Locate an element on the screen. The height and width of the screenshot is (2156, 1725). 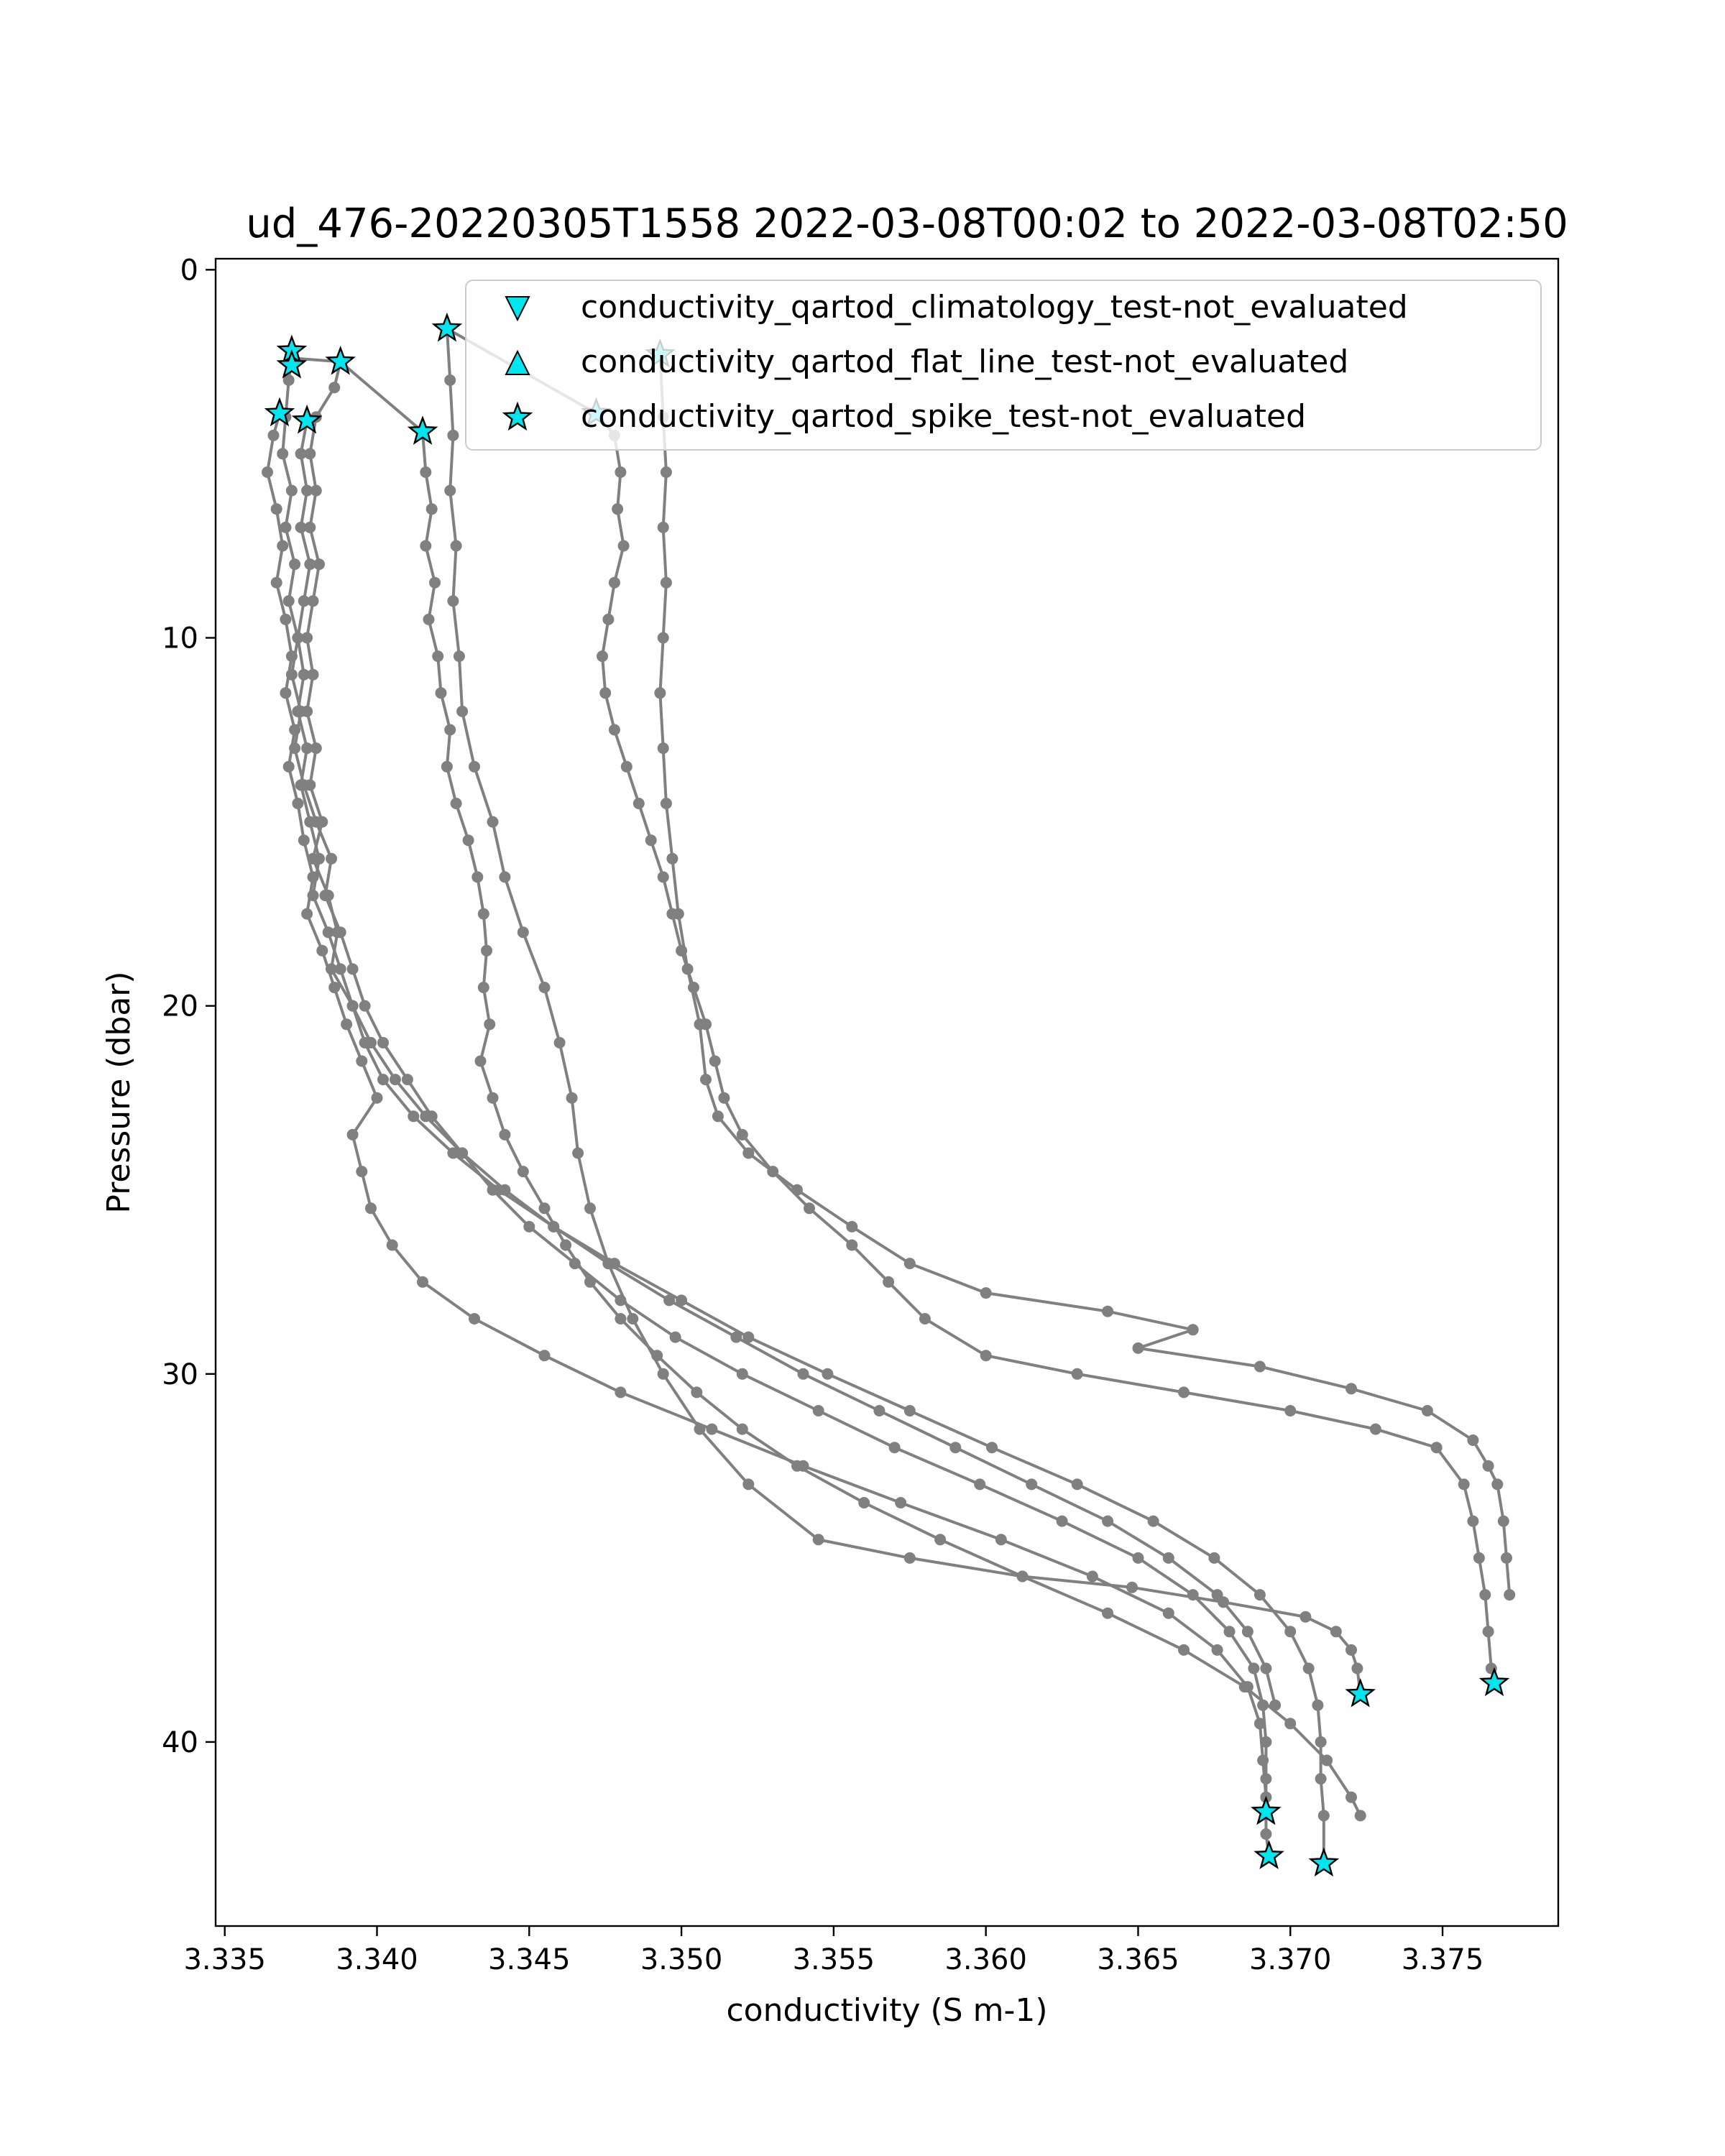
x-tick-label: 3.365 is located at coordinates (1138, 1959).